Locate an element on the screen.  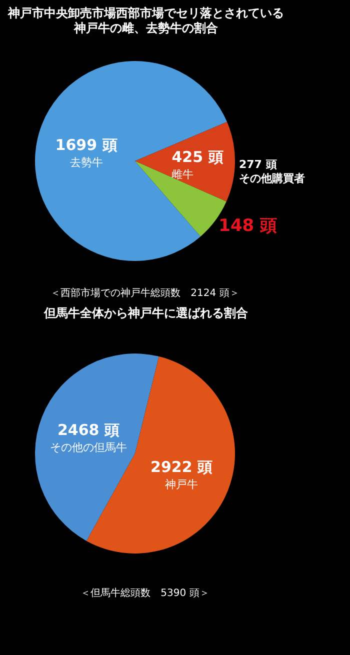
text: 雌牛 is located at coordinates (183, 175).